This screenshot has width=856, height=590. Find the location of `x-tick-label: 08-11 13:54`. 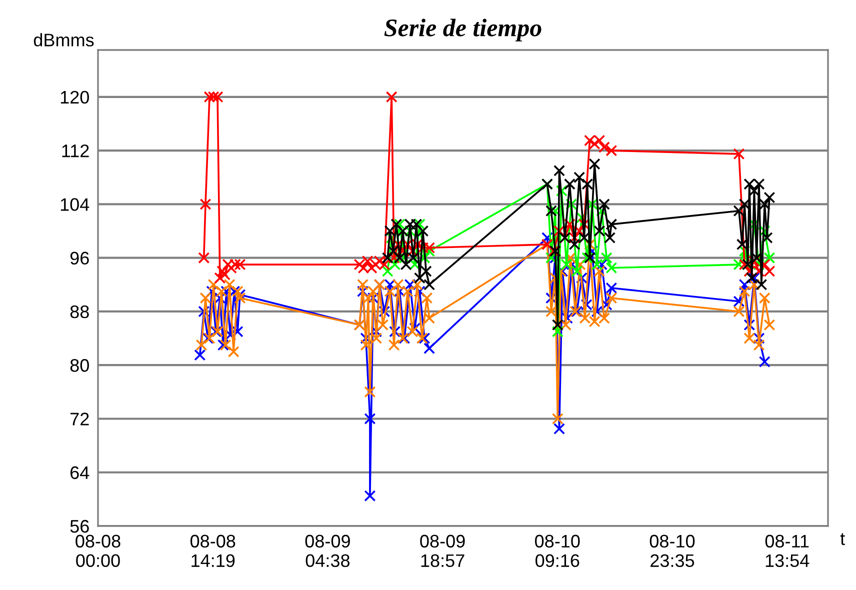

x-tick-label: 08-11 13:54 is located at coordinates (787, 551).